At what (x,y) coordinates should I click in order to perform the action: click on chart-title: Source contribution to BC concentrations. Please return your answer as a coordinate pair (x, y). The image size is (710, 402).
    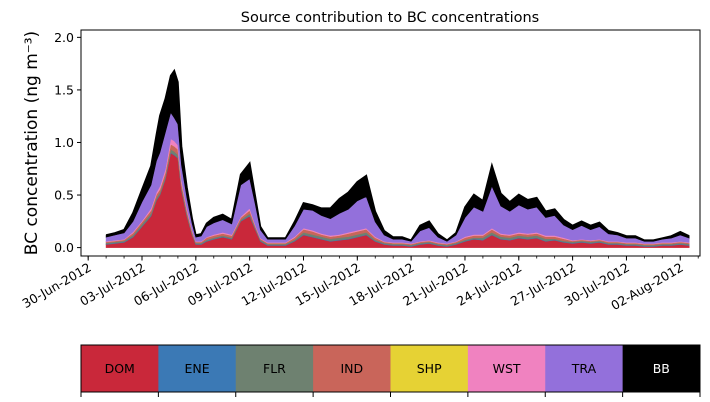
    Looking at the image, I should click on (390, 18).